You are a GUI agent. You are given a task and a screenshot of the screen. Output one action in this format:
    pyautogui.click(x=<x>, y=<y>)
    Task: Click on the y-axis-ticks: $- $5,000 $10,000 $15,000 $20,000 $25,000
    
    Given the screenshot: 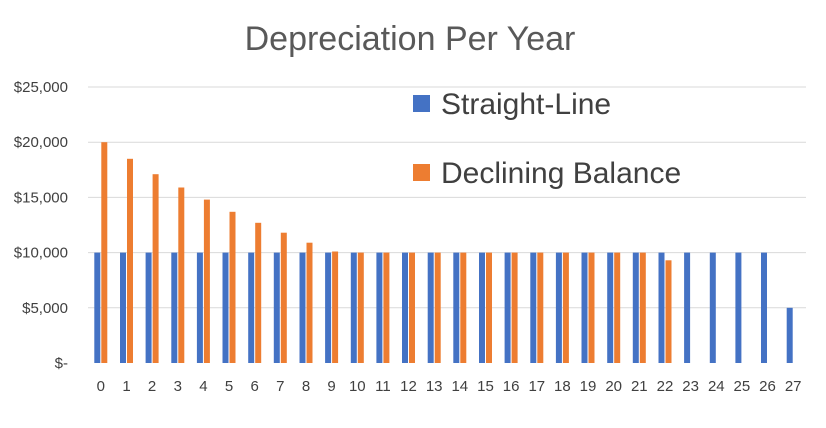 What is the action you would take?
    pyautogui.click(x=41, y=225)
    